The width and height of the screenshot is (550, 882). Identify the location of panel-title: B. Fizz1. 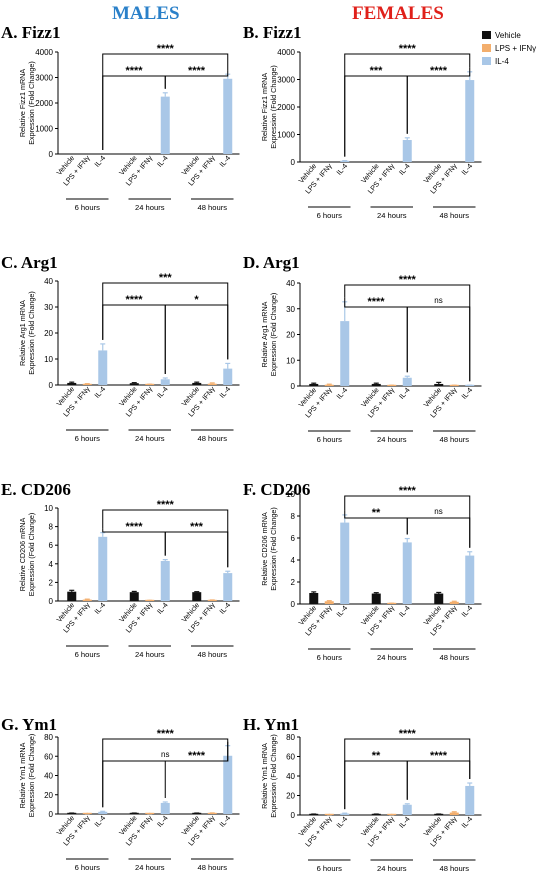
(272, 32).